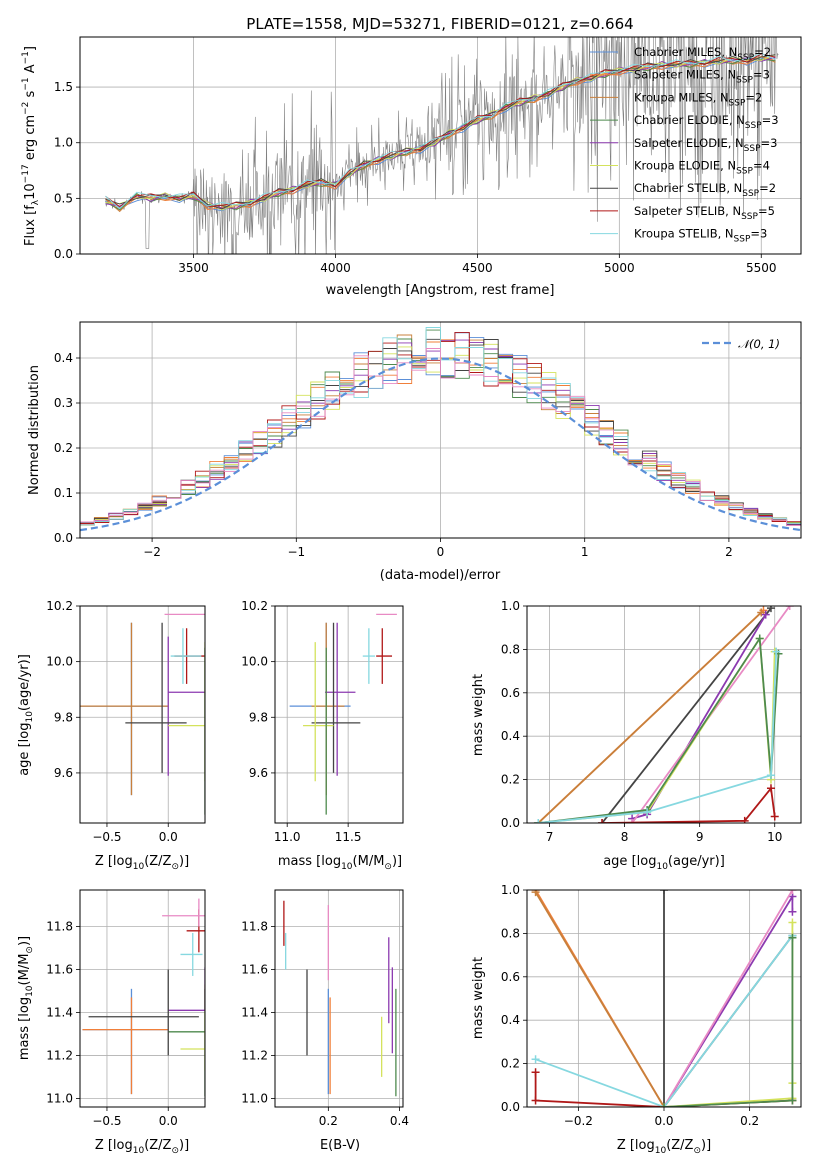 The image size is (819, 1170). Describe the element at coordinates (63, 717) in the screenshot. I see `age-z-ytick-label: 9.8` at that location.